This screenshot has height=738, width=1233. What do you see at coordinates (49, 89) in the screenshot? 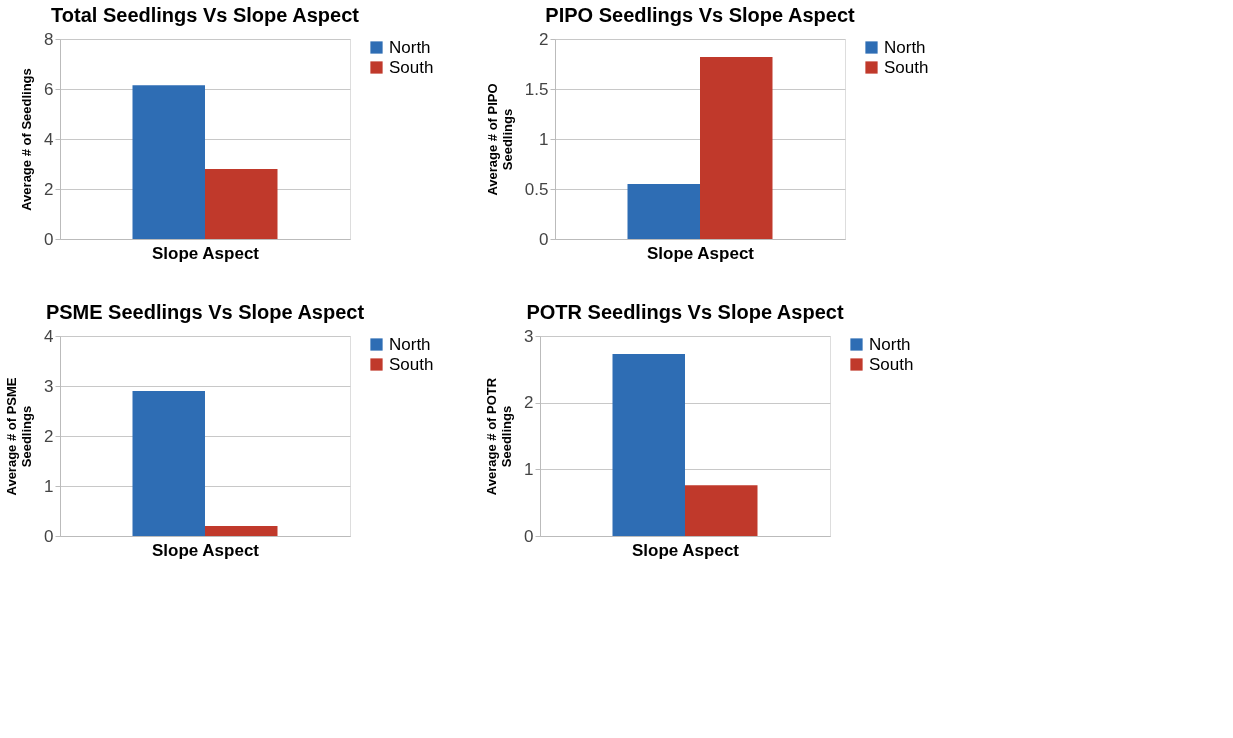
I see `y-tick-label: 6` at bounding box center [49, 89].